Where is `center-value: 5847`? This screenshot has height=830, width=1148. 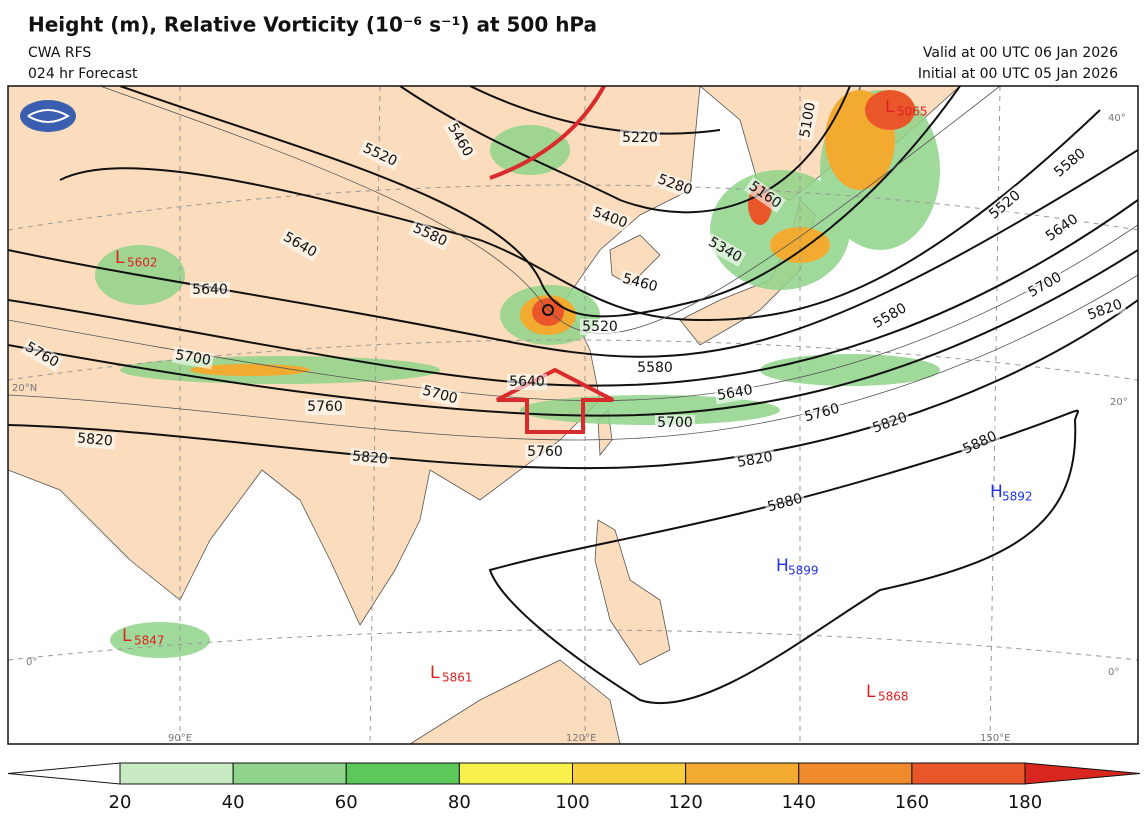
center-value: 5847 is located at coordinates (149, 641).